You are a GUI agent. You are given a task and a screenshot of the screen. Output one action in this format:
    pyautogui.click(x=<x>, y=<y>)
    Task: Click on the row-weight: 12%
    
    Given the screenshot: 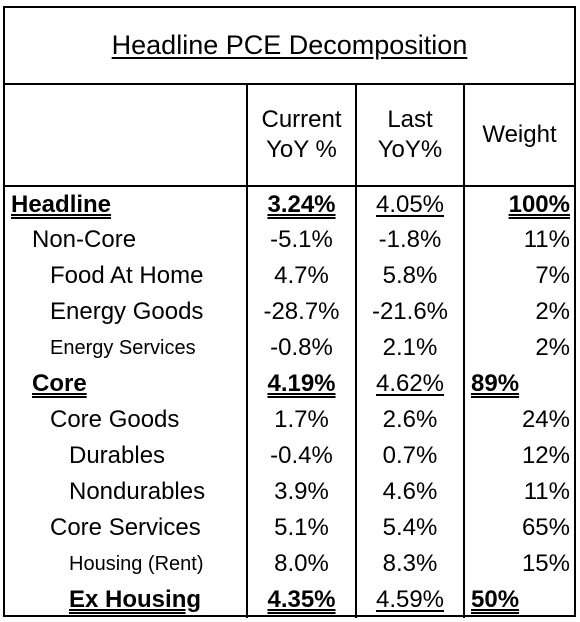 What is the action you would take?
    pyautogui.click(x=518, y=456)
    